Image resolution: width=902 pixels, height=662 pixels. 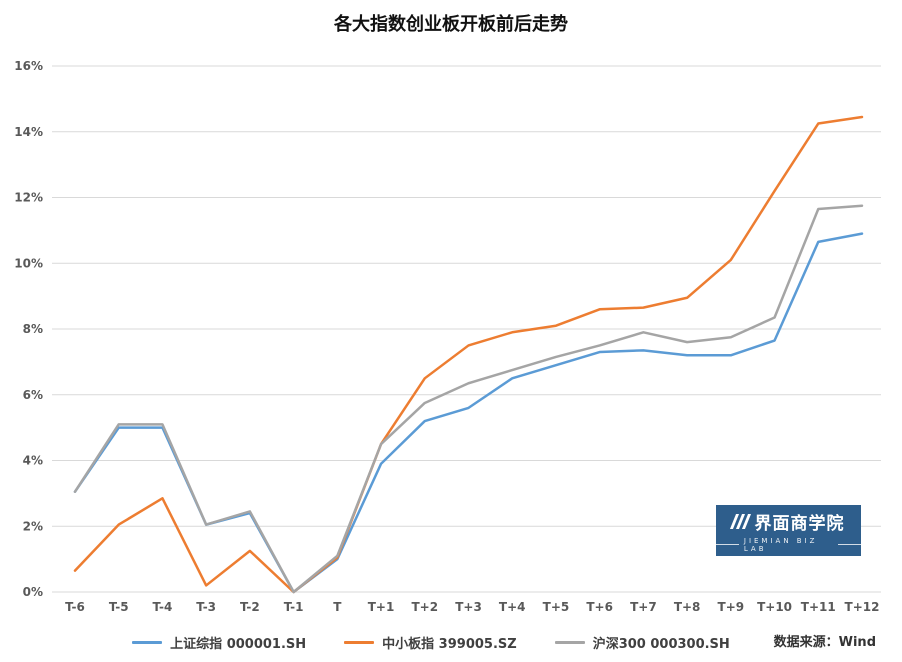 I want to click on jiemian-logo: 界面商学院 JIEMIAN BIZ LAB, so click(x=788, y=530).